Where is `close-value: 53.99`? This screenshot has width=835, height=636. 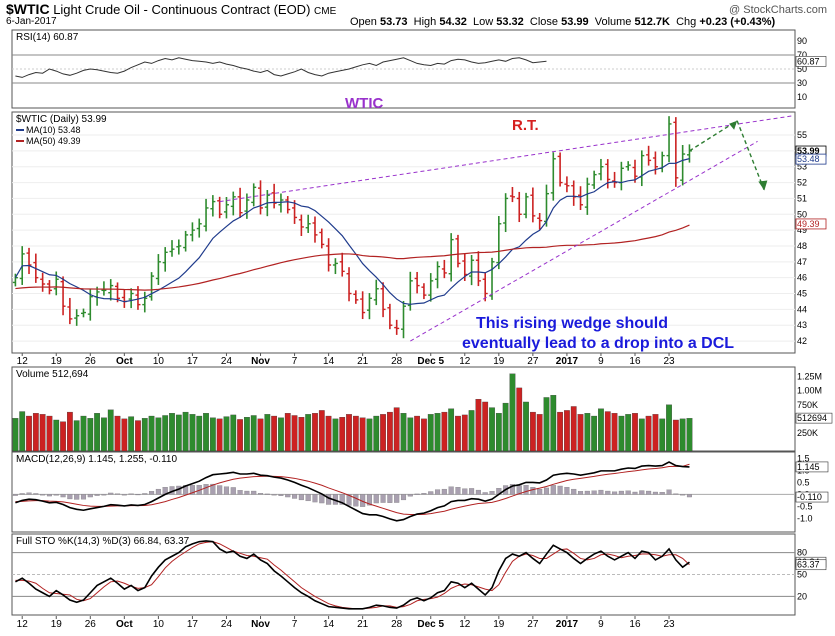
close-value: 53.99 is located at coordinates (575, 22).